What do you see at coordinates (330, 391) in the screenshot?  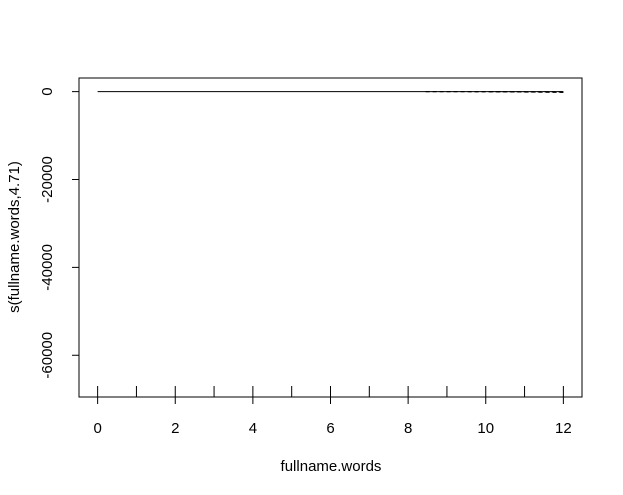 I see `rug` at bounding box center [330, 391].